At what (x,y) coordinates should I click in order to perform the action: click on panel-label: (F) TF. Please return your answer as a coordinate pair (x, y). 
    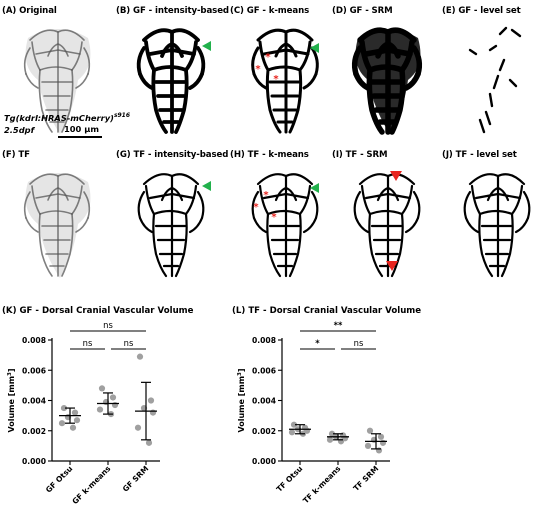
    Looking at the image, I should click on (16, 155).